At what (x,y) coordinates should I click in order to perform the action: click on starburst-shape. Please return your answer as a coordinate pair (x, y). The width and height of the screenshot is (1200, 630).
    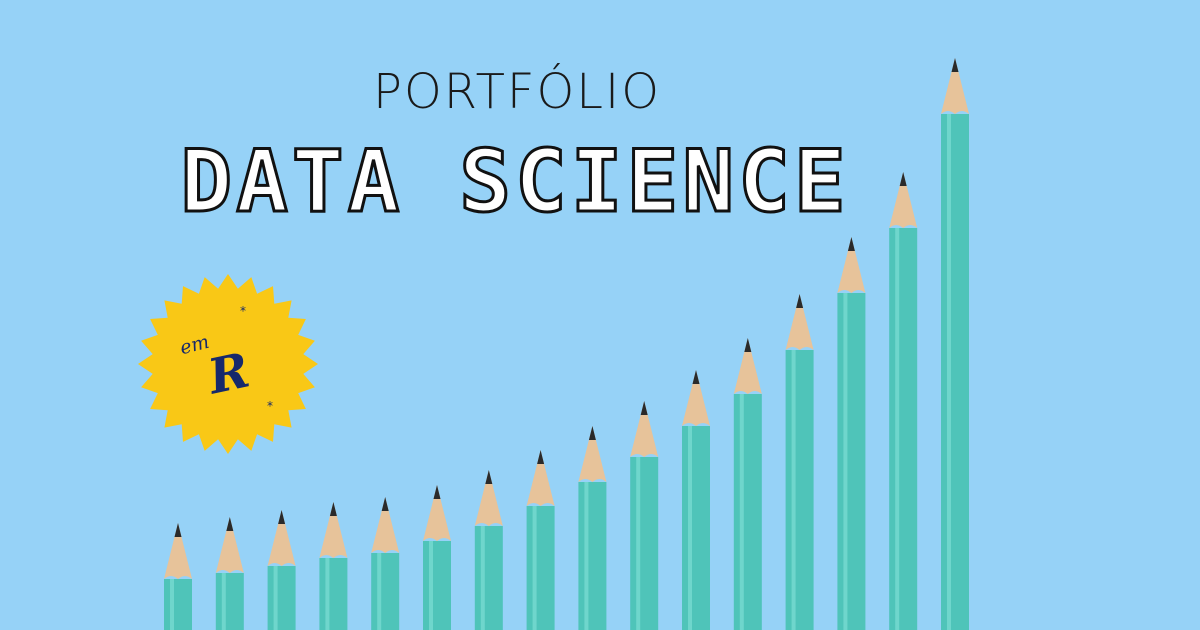
    Looking at the image, I should click on (228, 364).